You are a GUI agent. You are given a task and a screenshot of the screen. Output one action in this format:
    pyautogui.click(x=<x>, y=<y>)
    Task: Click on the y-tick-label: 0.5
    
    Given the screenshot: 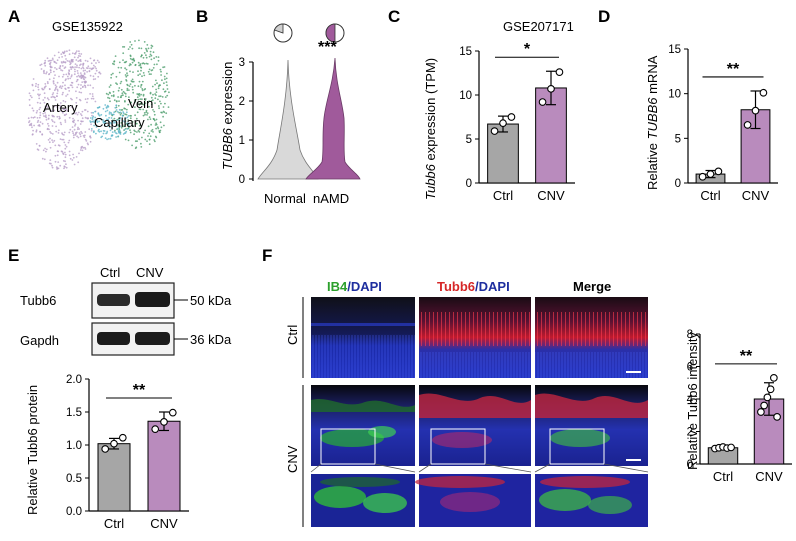 What is the action you would take?
    pyautogui.click(x=74, y=479)
    